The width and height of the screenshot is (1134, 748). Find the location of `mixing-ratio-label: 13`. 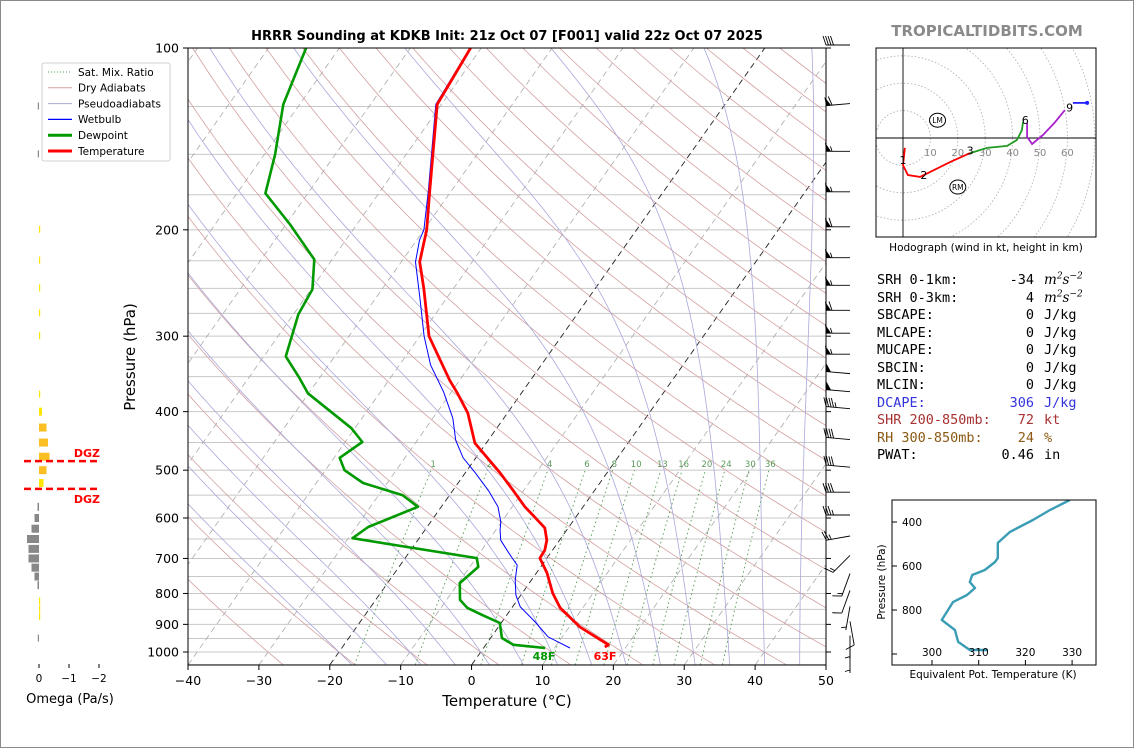

mixing-ratio-label: 13 is located at coordinates (662, 465).